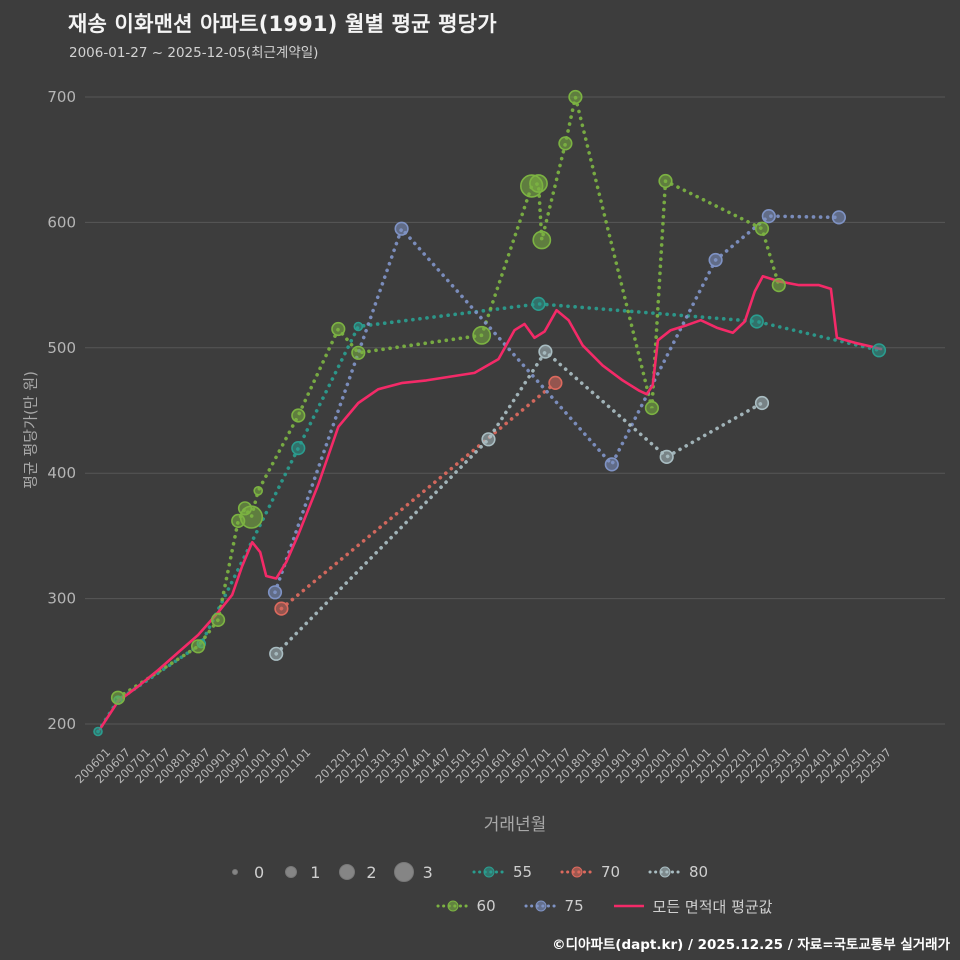 The height and width of the screenshot is (960, 960). I want to click on y-tick-label: 600, so click(61, 222).